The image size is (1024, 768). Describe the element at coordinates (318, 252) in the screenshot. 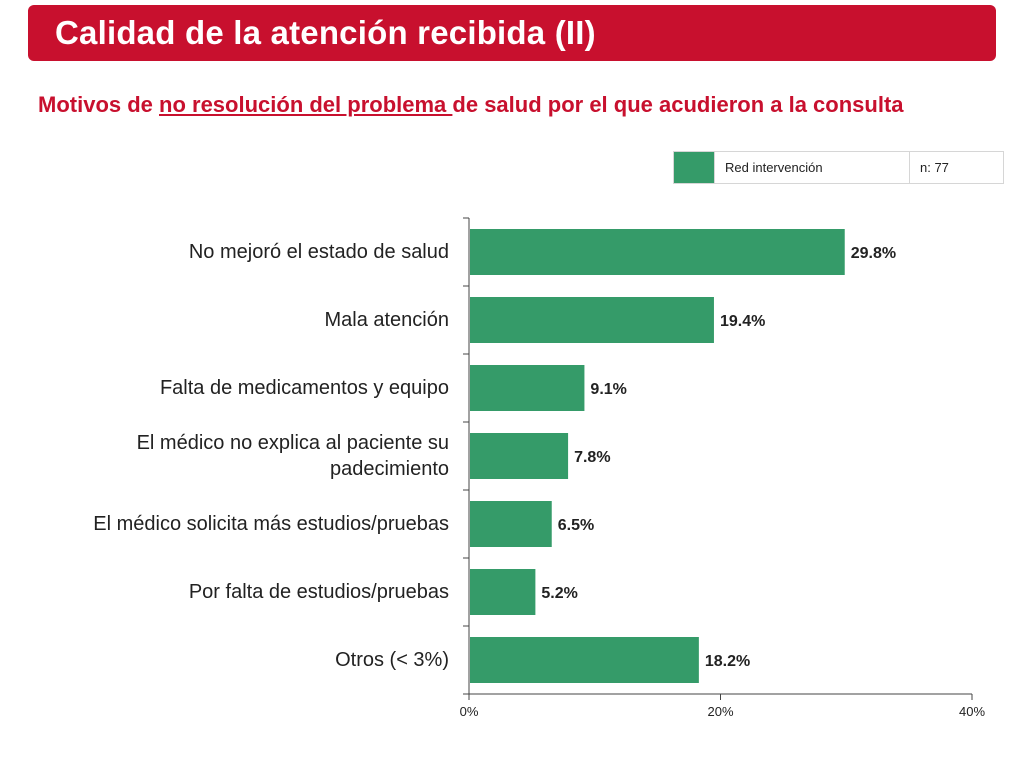

I see `category-label: No mejoró el estado de salud` at that location.